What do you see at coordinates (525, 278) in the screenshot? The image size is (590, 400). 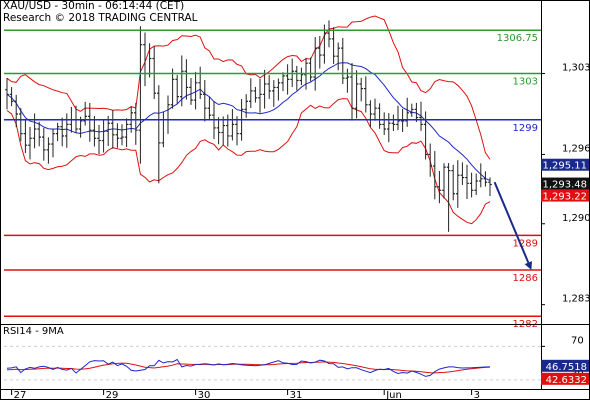 I see `level-label: 1286` at bounding box center [525, 278].